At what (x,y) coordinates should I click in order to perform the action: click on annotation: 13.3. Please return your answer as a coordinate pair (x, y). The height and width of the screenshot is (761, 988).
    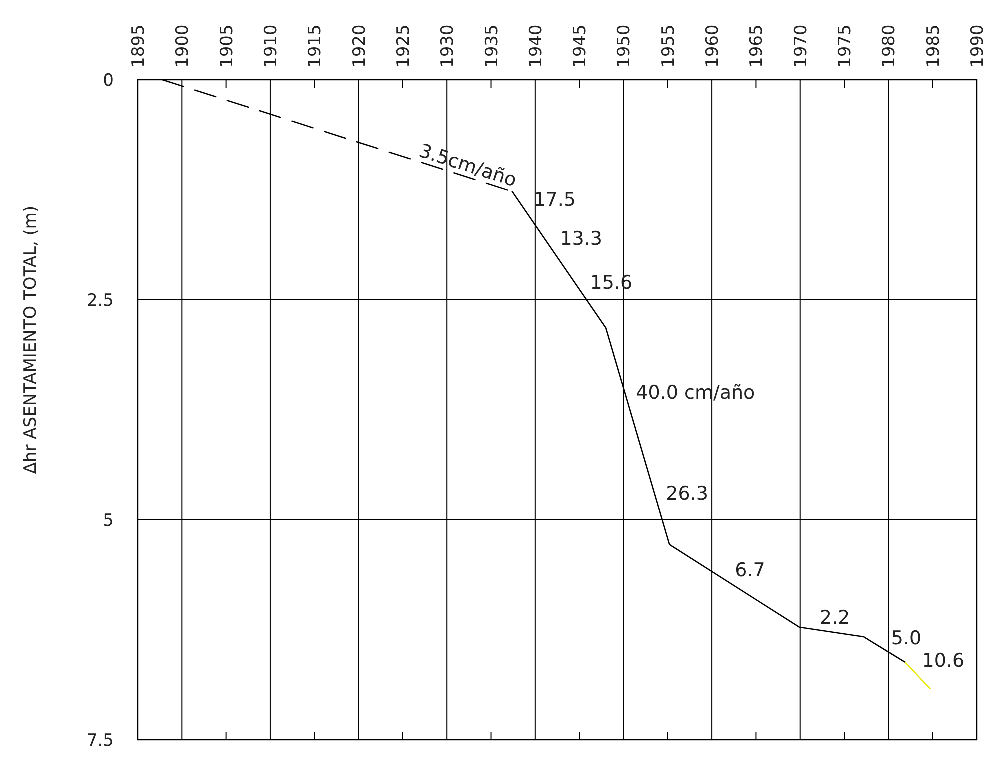
    Looking at the image, I should click on (581, 239).